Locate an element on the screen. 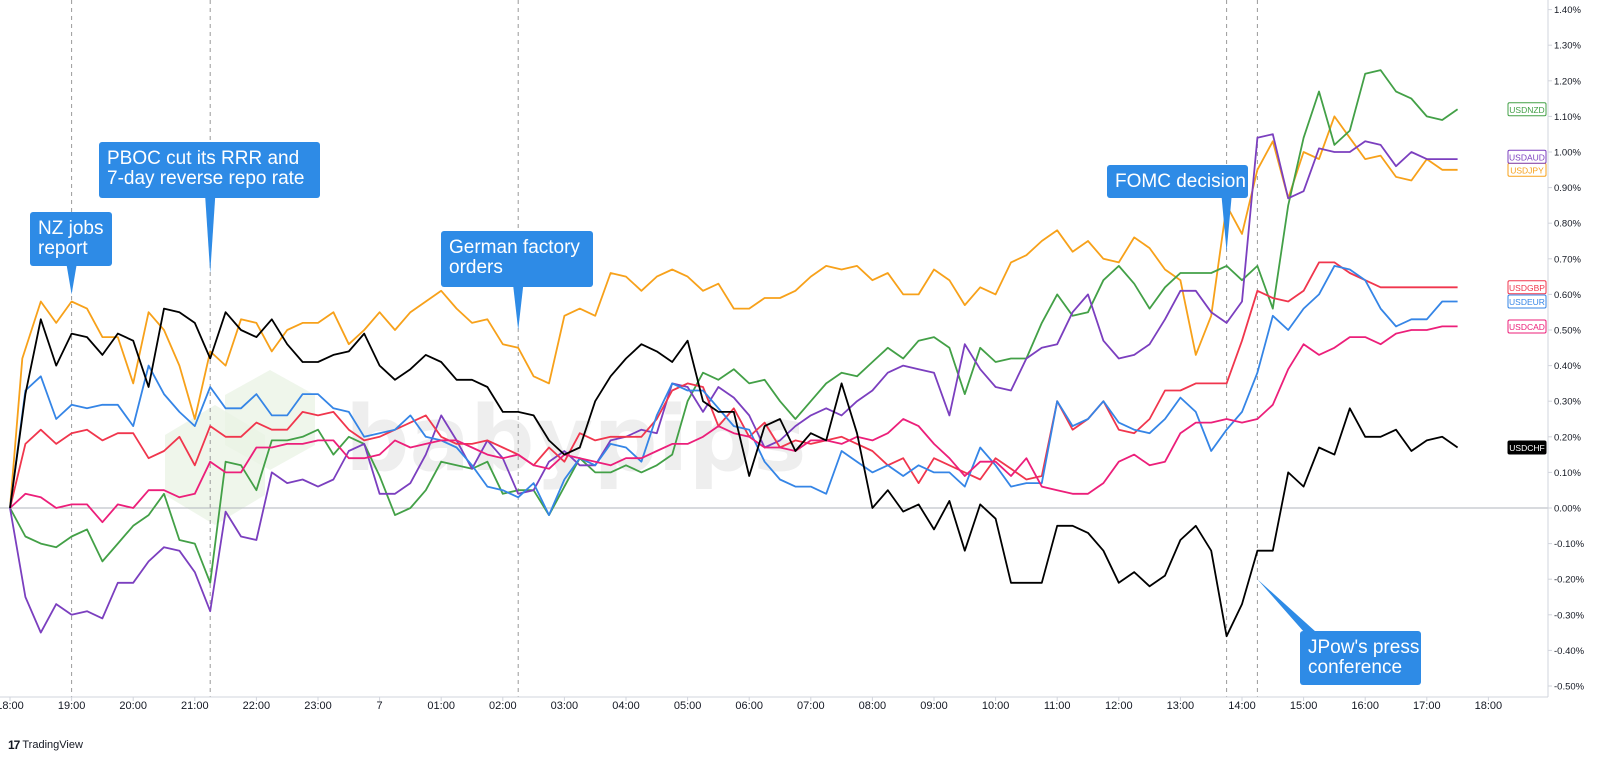 This screenshot has height=759, width=1600. series-label-usdcad: USDCAD is located at coordinates (1527, 326).